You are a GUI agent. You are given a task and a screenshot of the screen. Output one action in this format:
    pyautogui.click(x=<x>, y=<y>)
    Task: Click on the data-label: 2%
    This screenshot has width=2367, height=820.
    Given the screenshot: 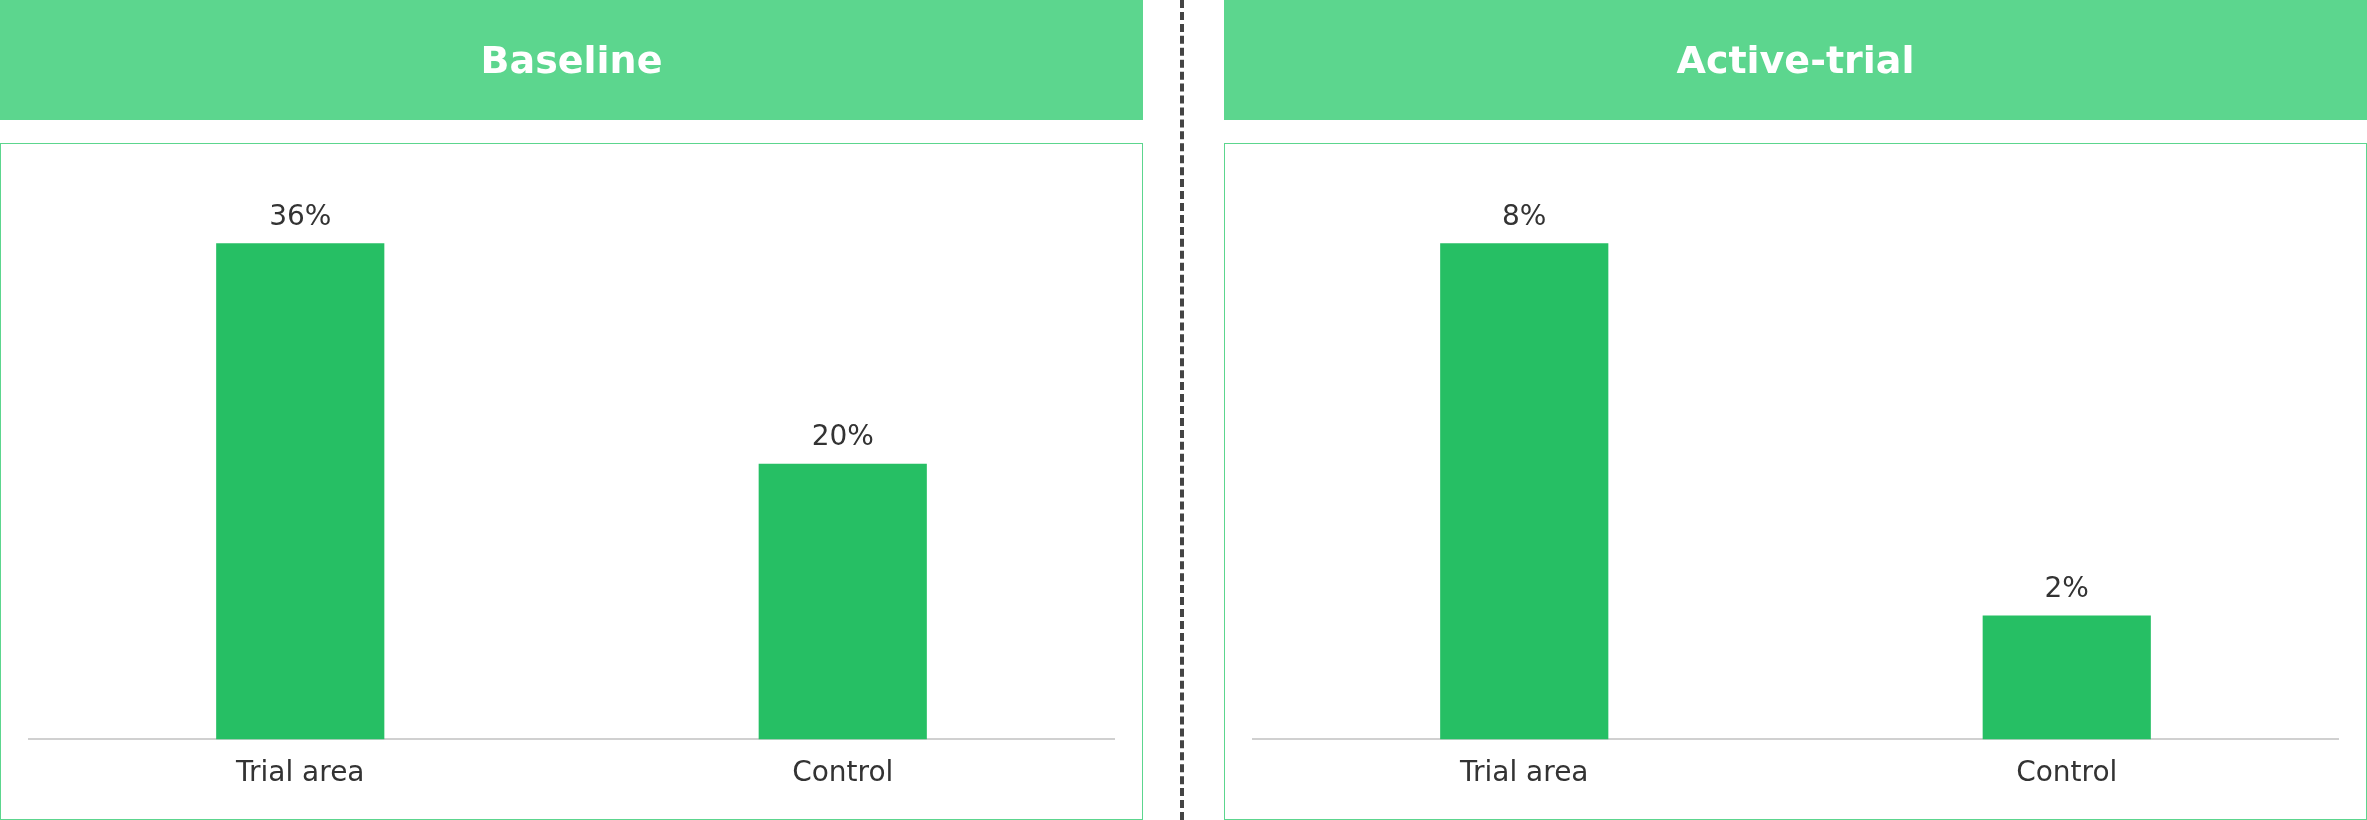 What is the action you would take?
    pyautogui.click(x=2066, y=587)
    